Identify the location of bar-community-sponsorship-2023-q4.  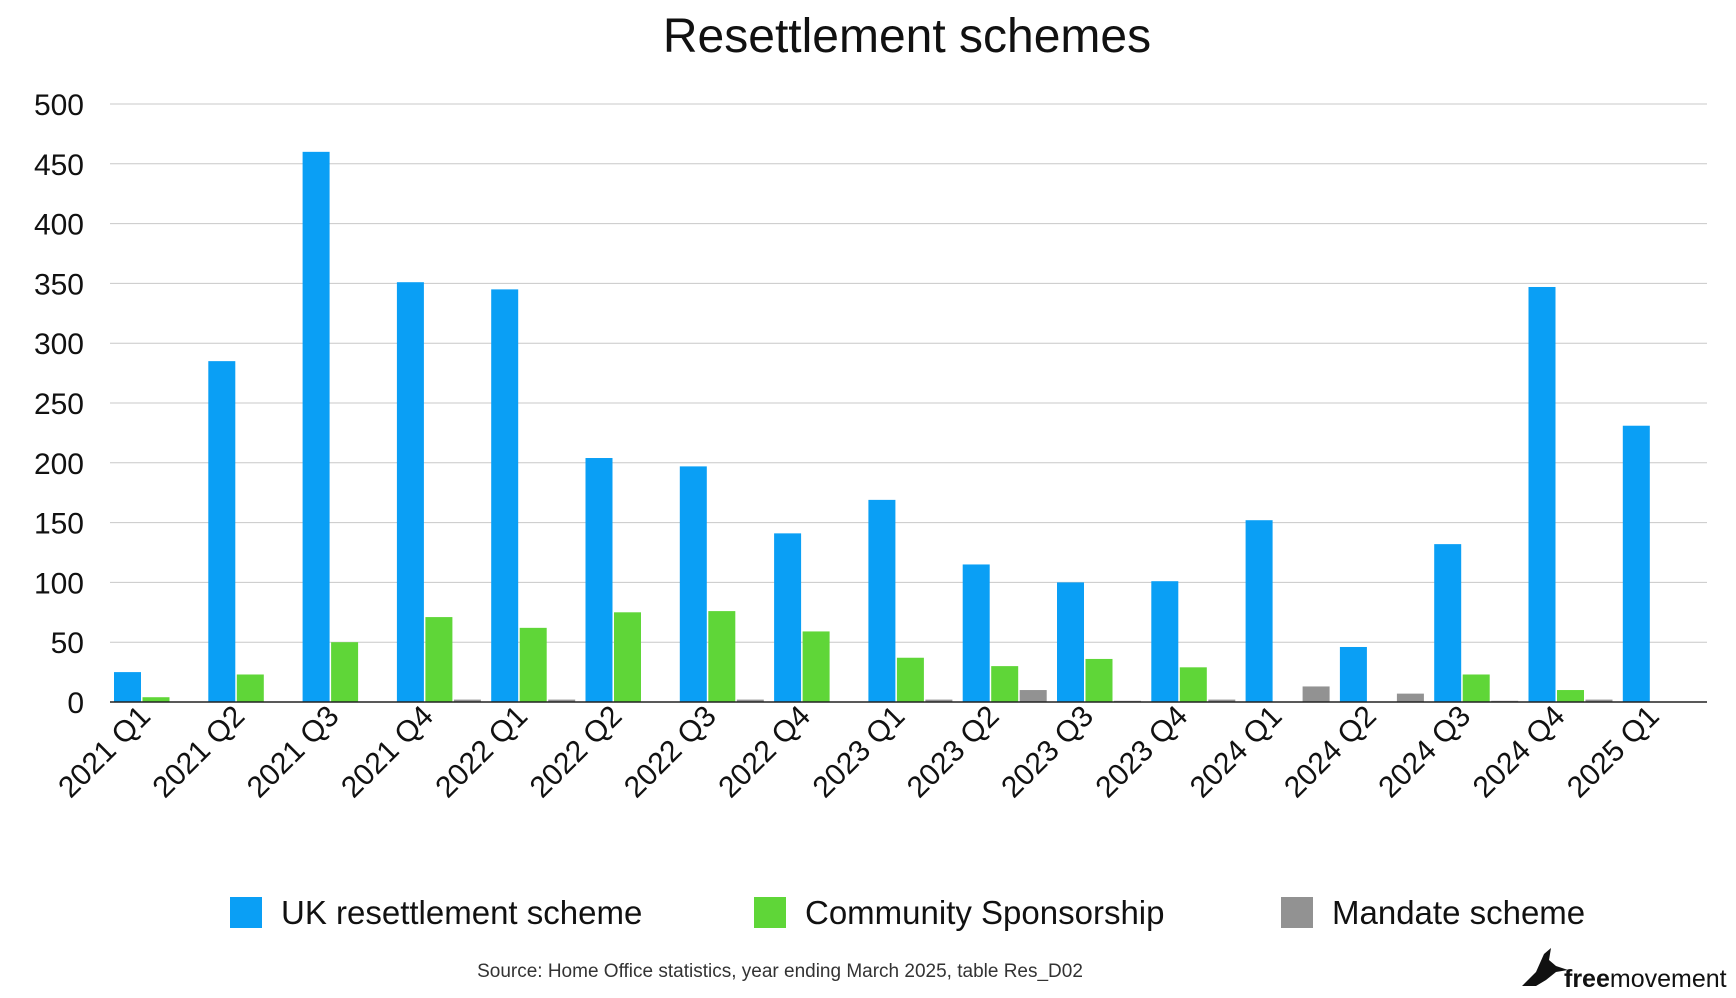
(1193, 684).